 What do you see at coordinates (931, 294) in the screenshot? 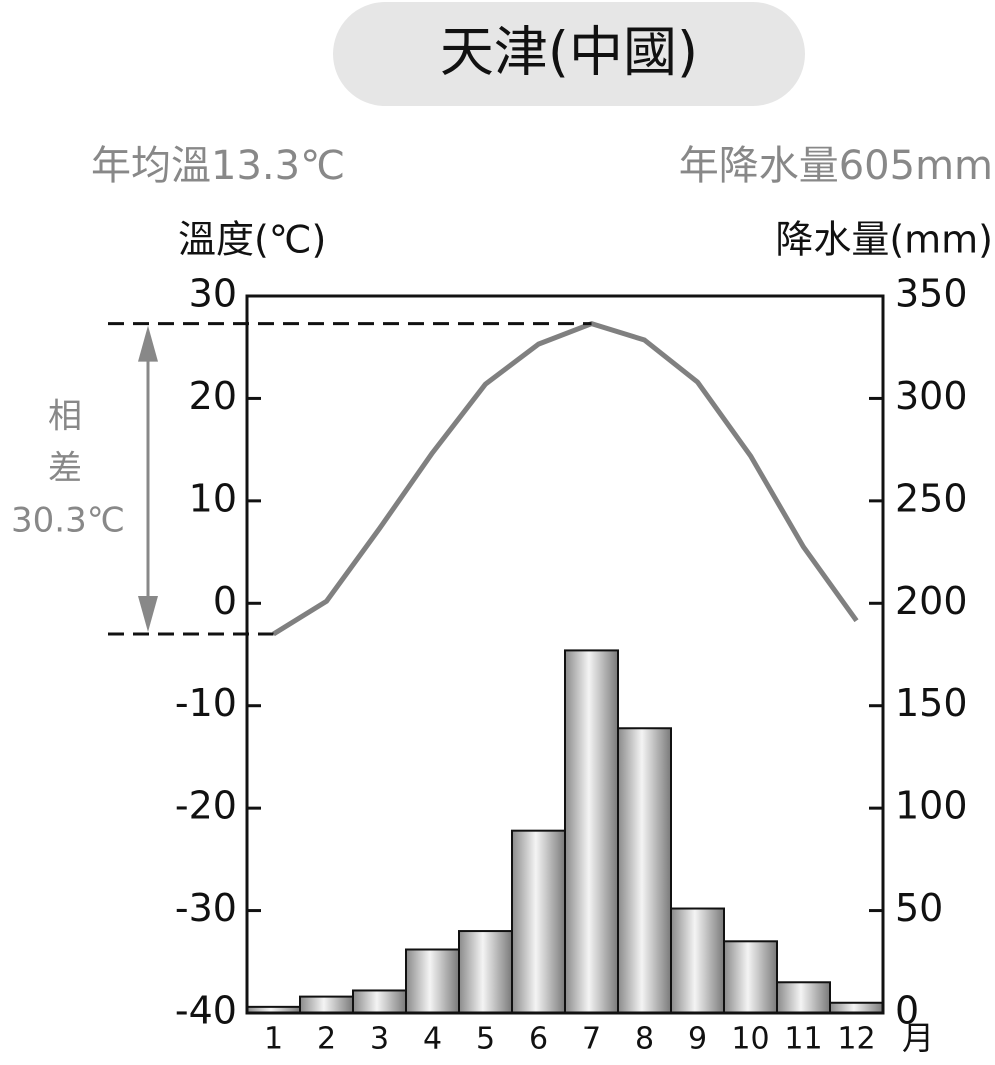
I see `y2-tick-label: 350` at bounding box center [931, 294].